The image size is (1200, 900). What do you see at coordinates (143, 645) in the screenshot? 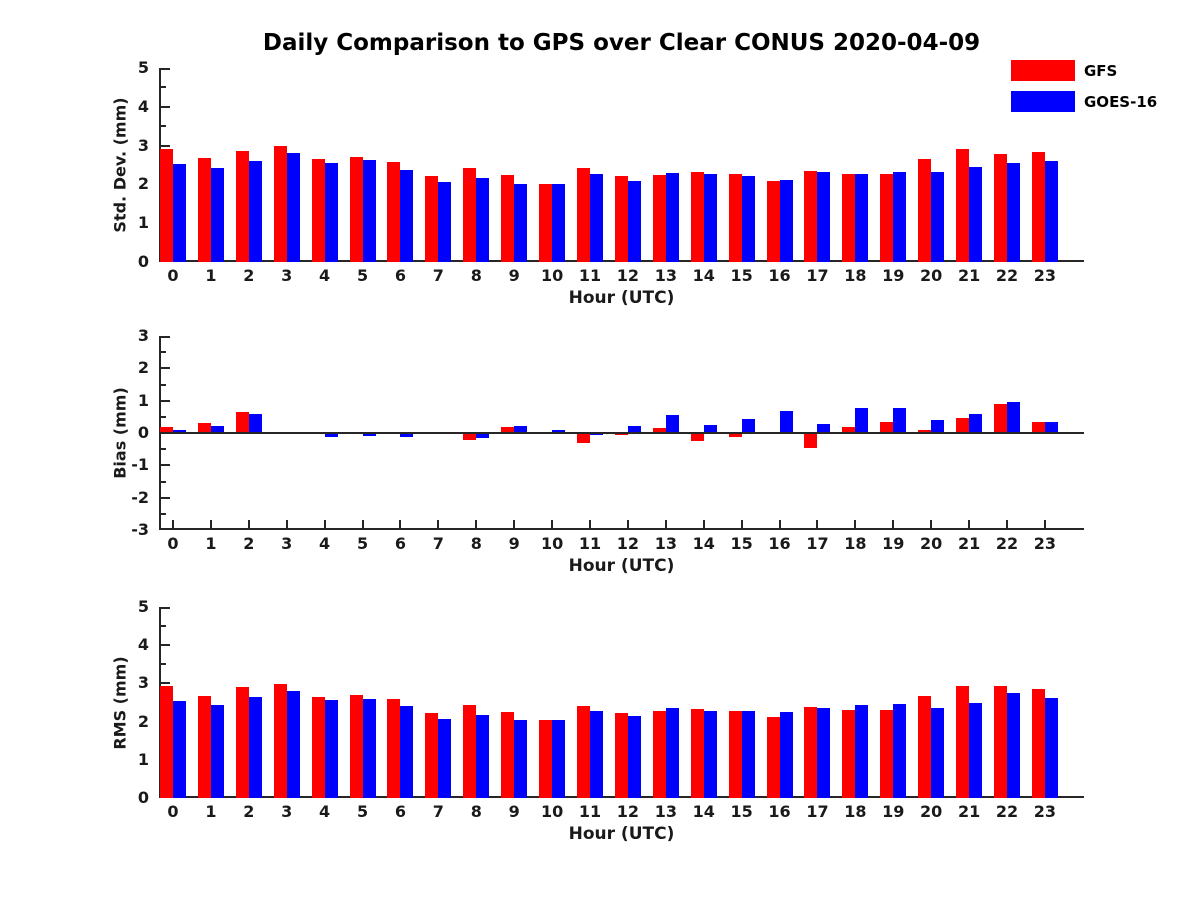
I see `y-tick-label: 4` at bounding box center [143, 645].